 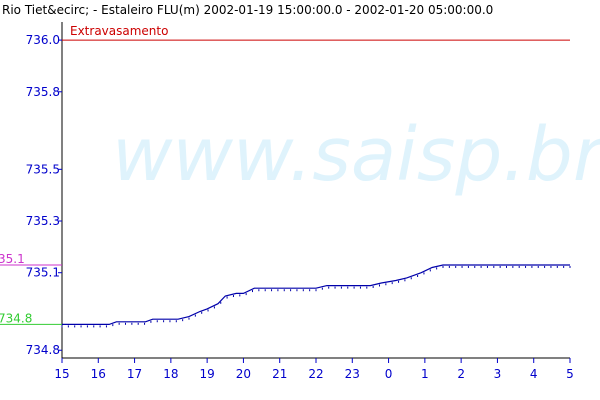 What do you see at coordinates (16, 318) in the screenshot?
I see `min-marker-label: 734.8` at bounding box center [16, 318].